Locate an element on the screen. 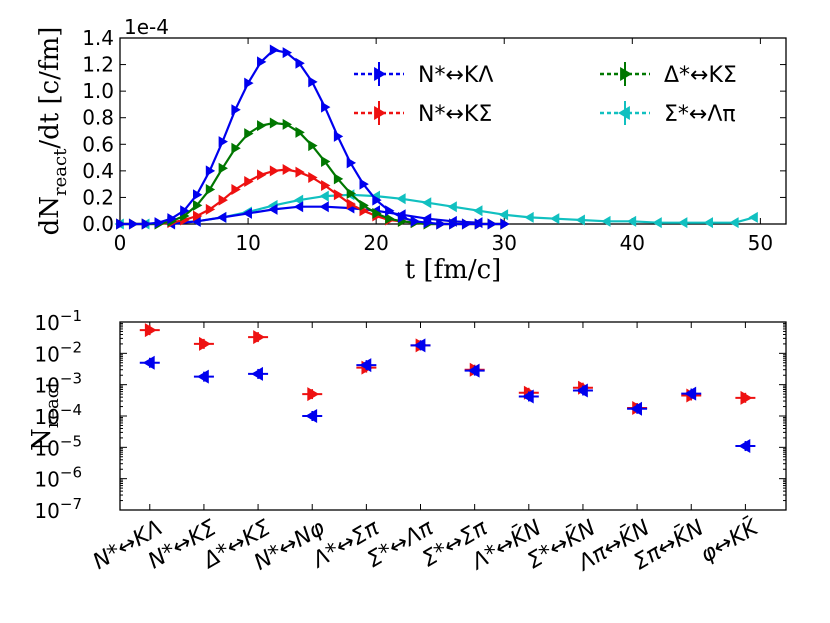  series-forward is located at coordinates (447, 369).